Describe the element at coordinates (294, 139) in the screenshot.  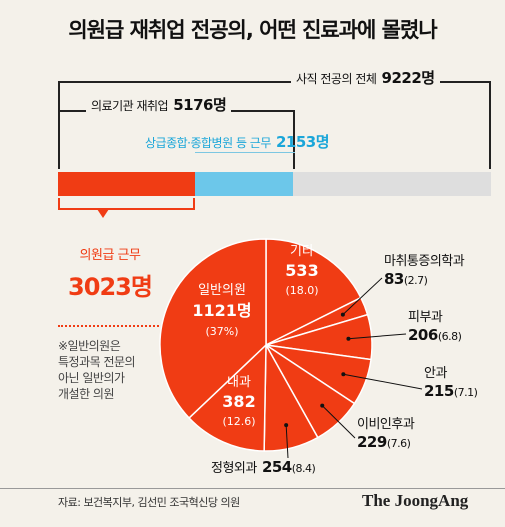
I see `reemployed-bracket-right` at that location.